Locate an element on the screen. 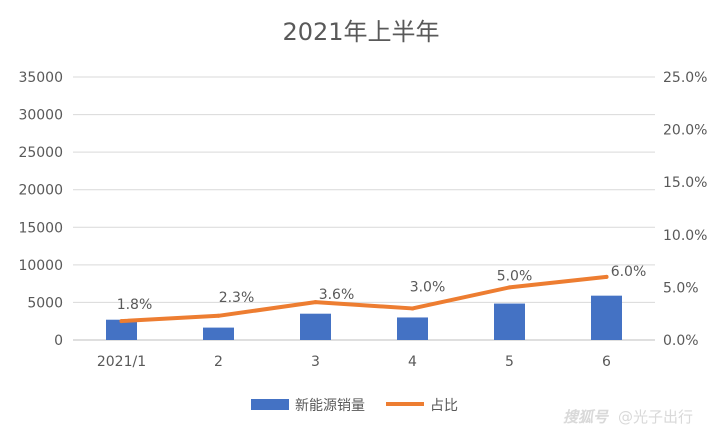  left-axis-ticks: 0 5000 10000 15000 20000 25000 30000 35000 is located at coordinates (40, 209).